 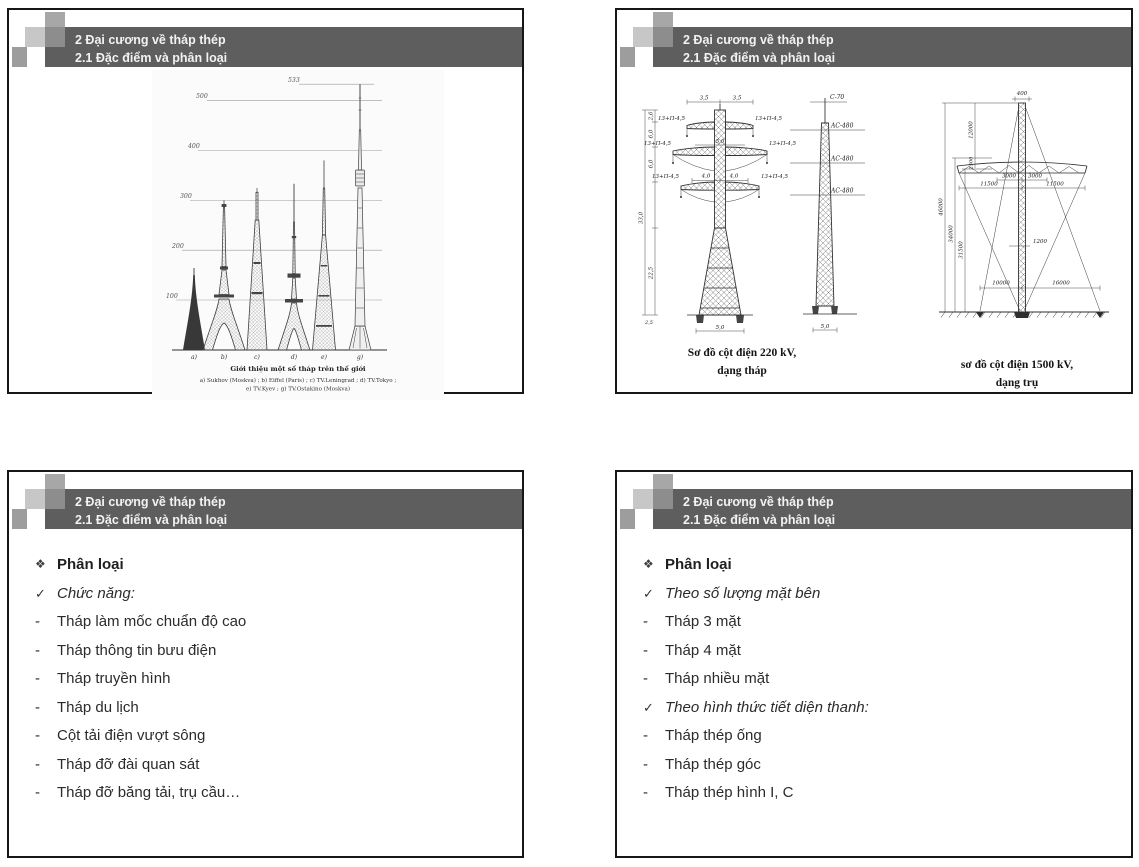 I want to click on list-item: - Tháp truyền hình, so click(x=270, y=679).